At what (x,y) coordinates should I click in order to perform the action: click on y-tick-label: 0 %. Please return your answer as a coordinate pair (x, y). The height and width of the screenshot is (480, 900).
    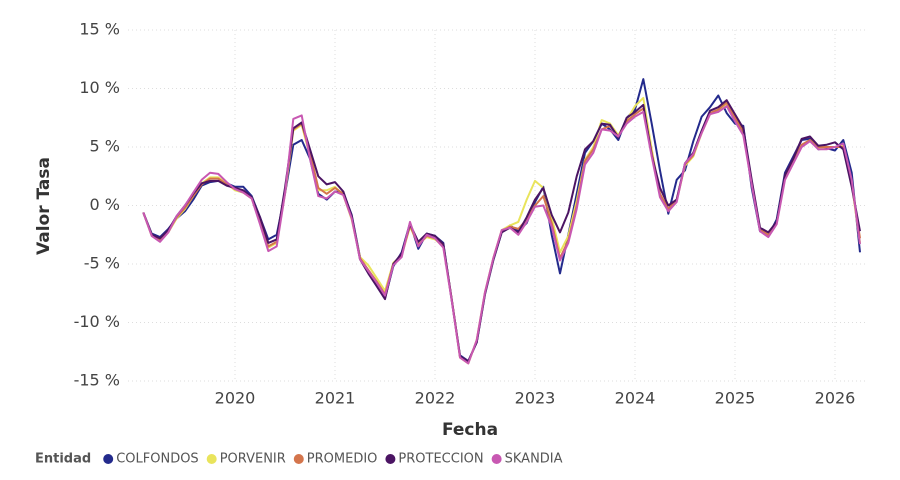
    Looking at the image, I should click on (105, 204).